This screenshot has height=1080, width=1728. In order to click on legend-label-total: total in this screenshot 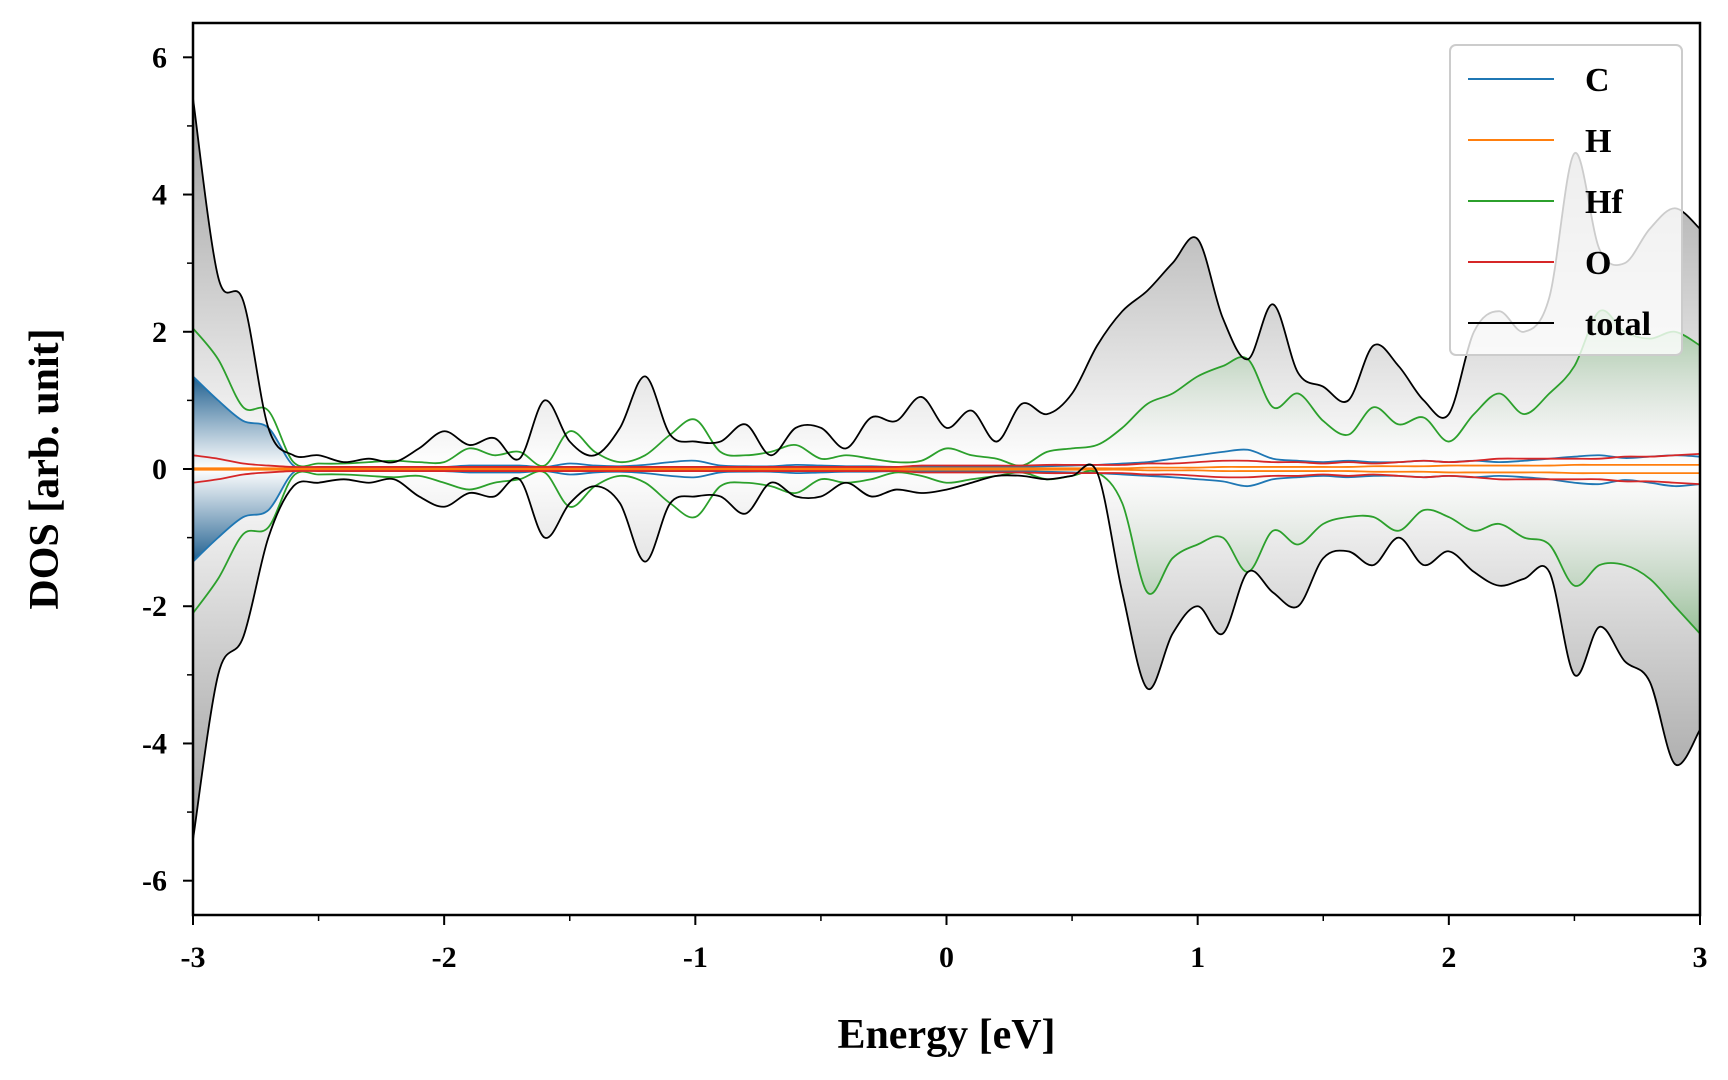, I will do `click(1618, 324)`.